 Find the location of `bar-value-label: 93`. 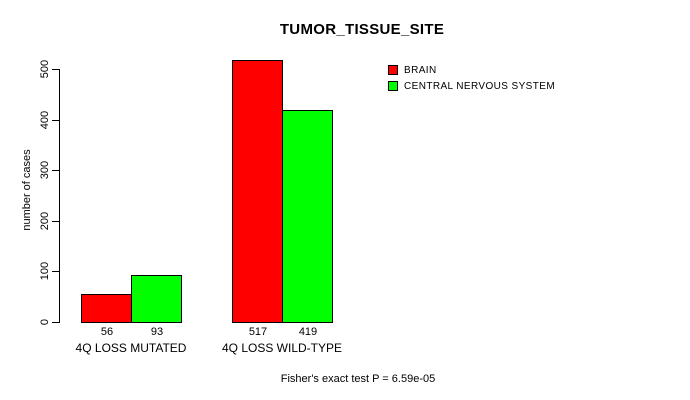

bar-value-label: 93 is located at coordinates (157, 332).